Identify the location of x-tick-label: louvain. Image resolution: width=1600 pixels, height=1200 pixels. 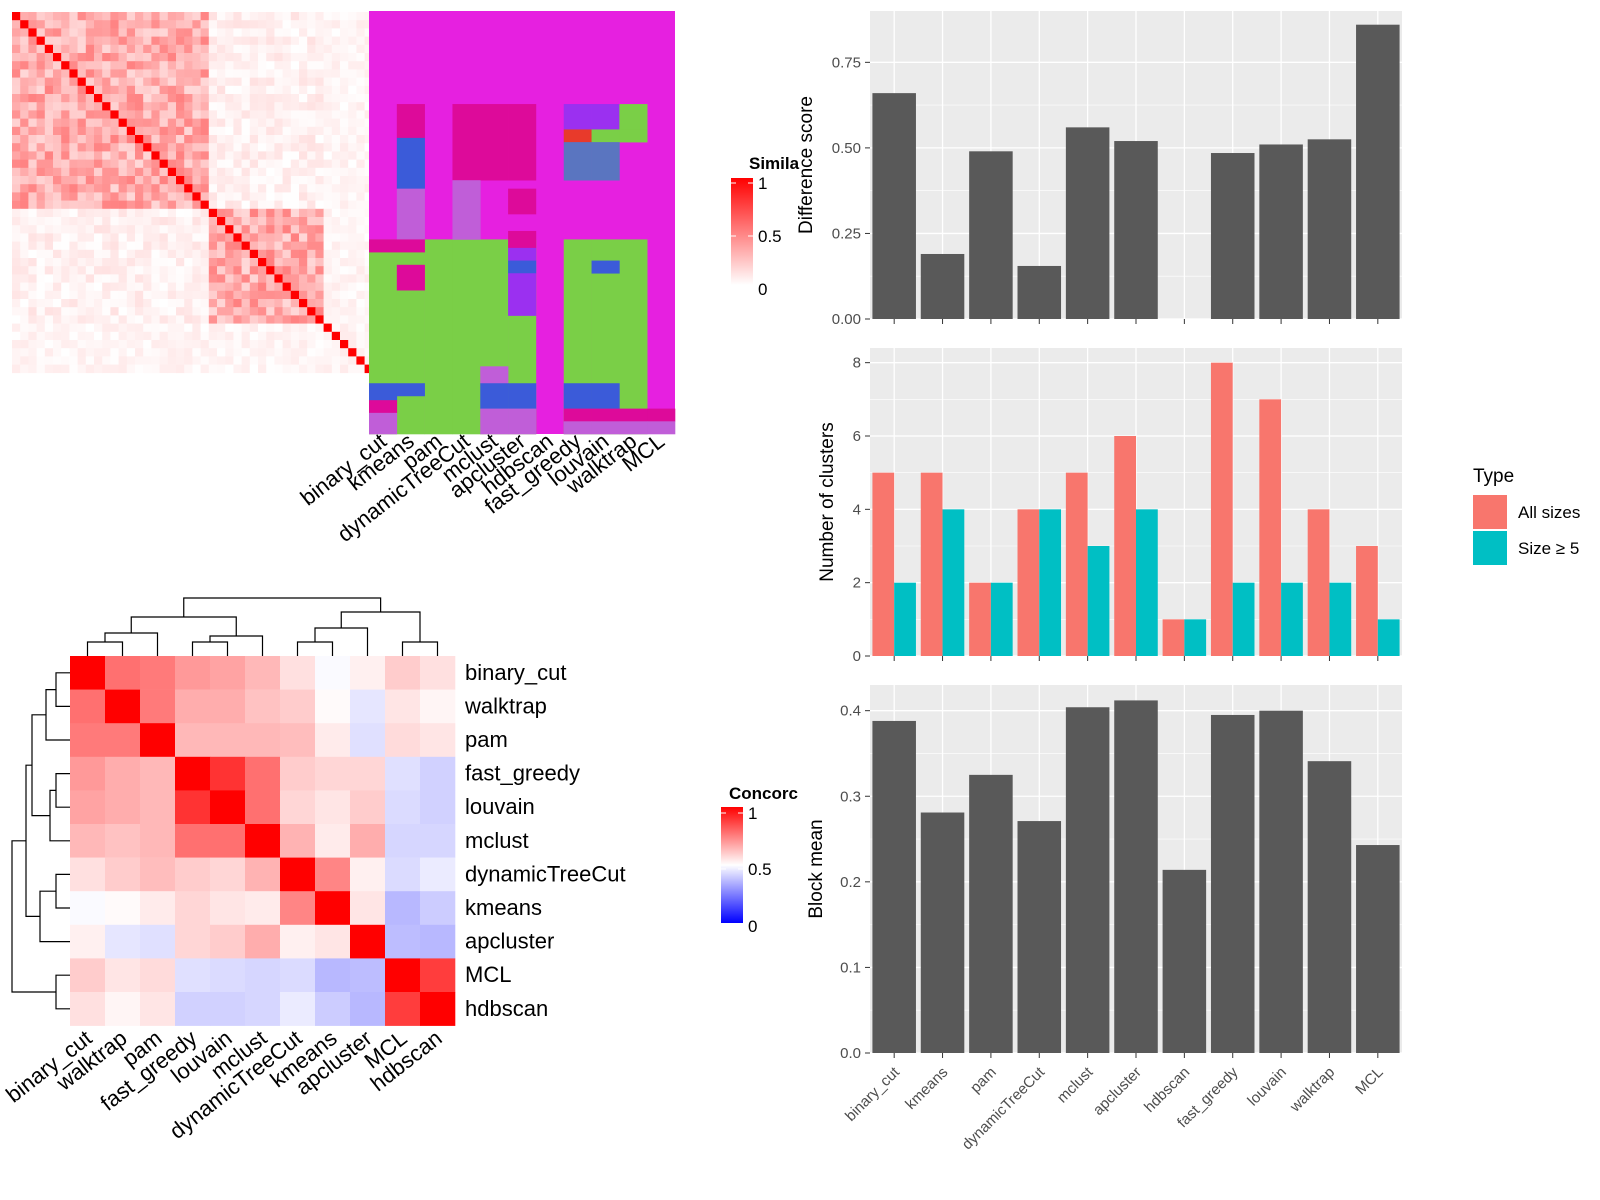
(1267, 1087).